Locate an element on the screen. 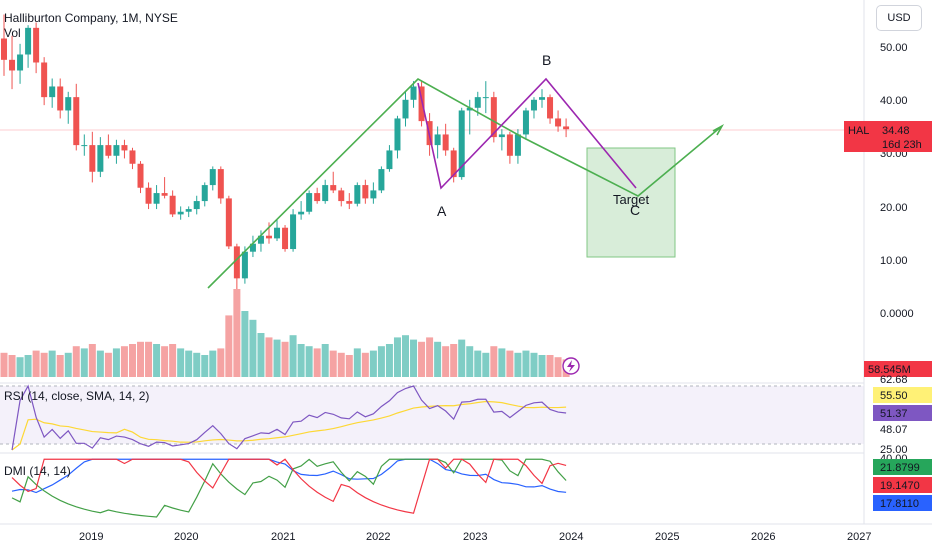 This screenshot has width=932, height=550. time-tick: 2021 is located at coordinates (283, 537).